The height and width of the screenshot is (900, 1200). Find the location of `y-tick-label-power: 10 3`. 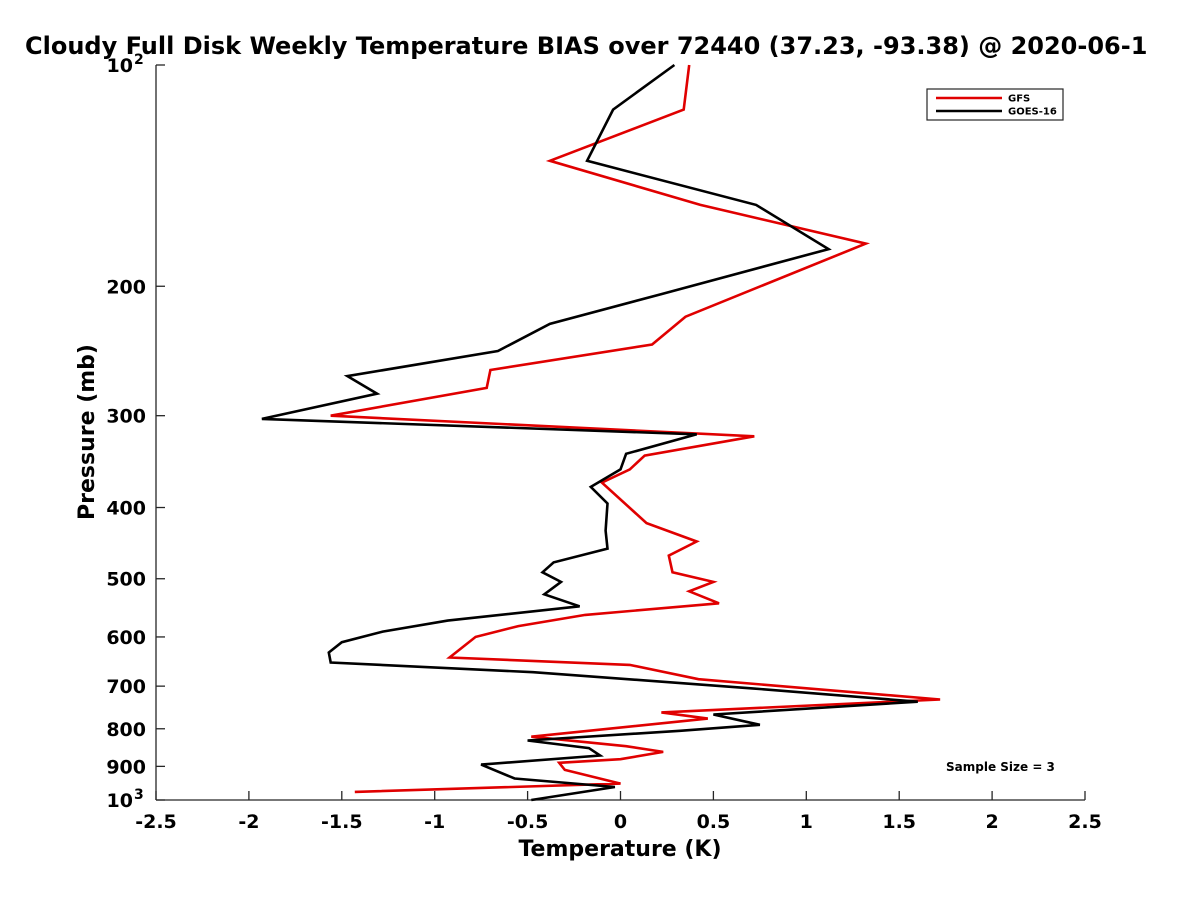

y-tick-label-power: 10 3 is located at coordinates (125, 799).